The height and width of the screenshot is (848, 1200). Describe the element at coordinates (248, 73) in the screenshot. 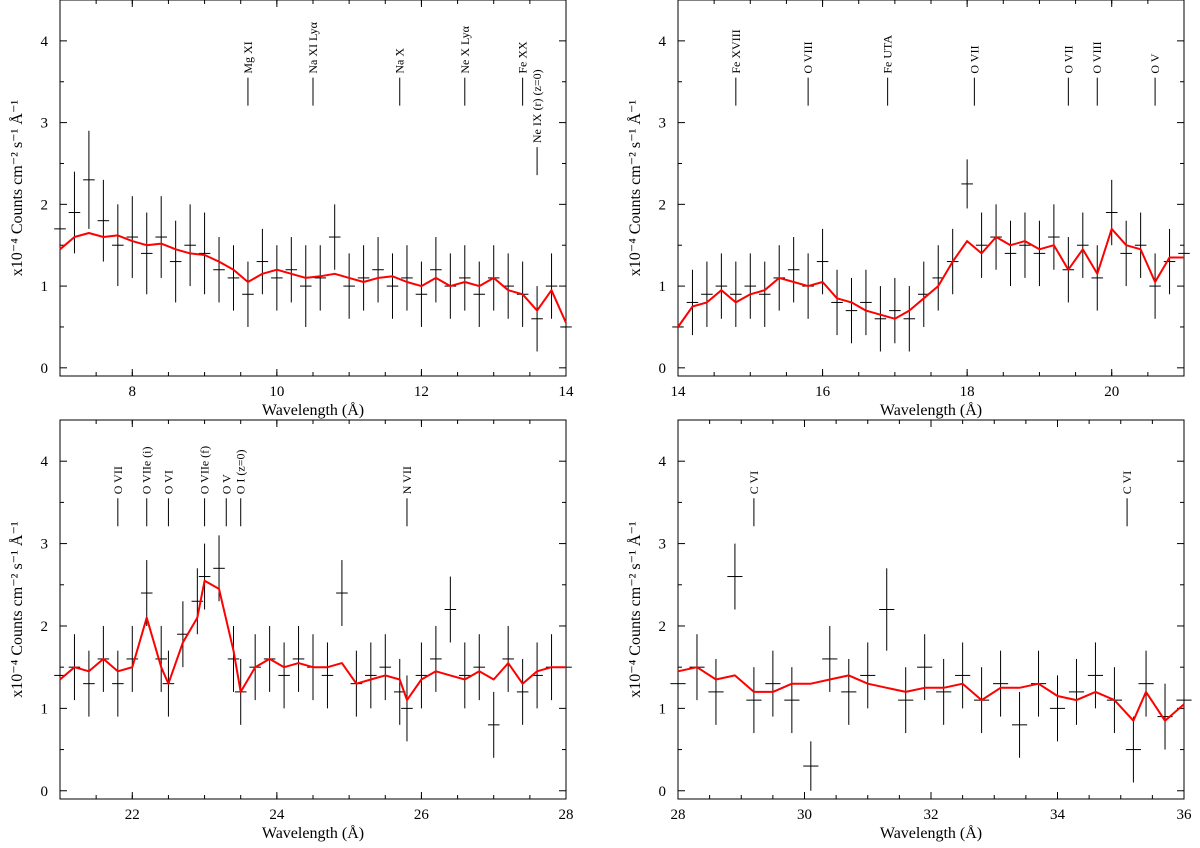

I see `line-marker: Mg XI` at that location.